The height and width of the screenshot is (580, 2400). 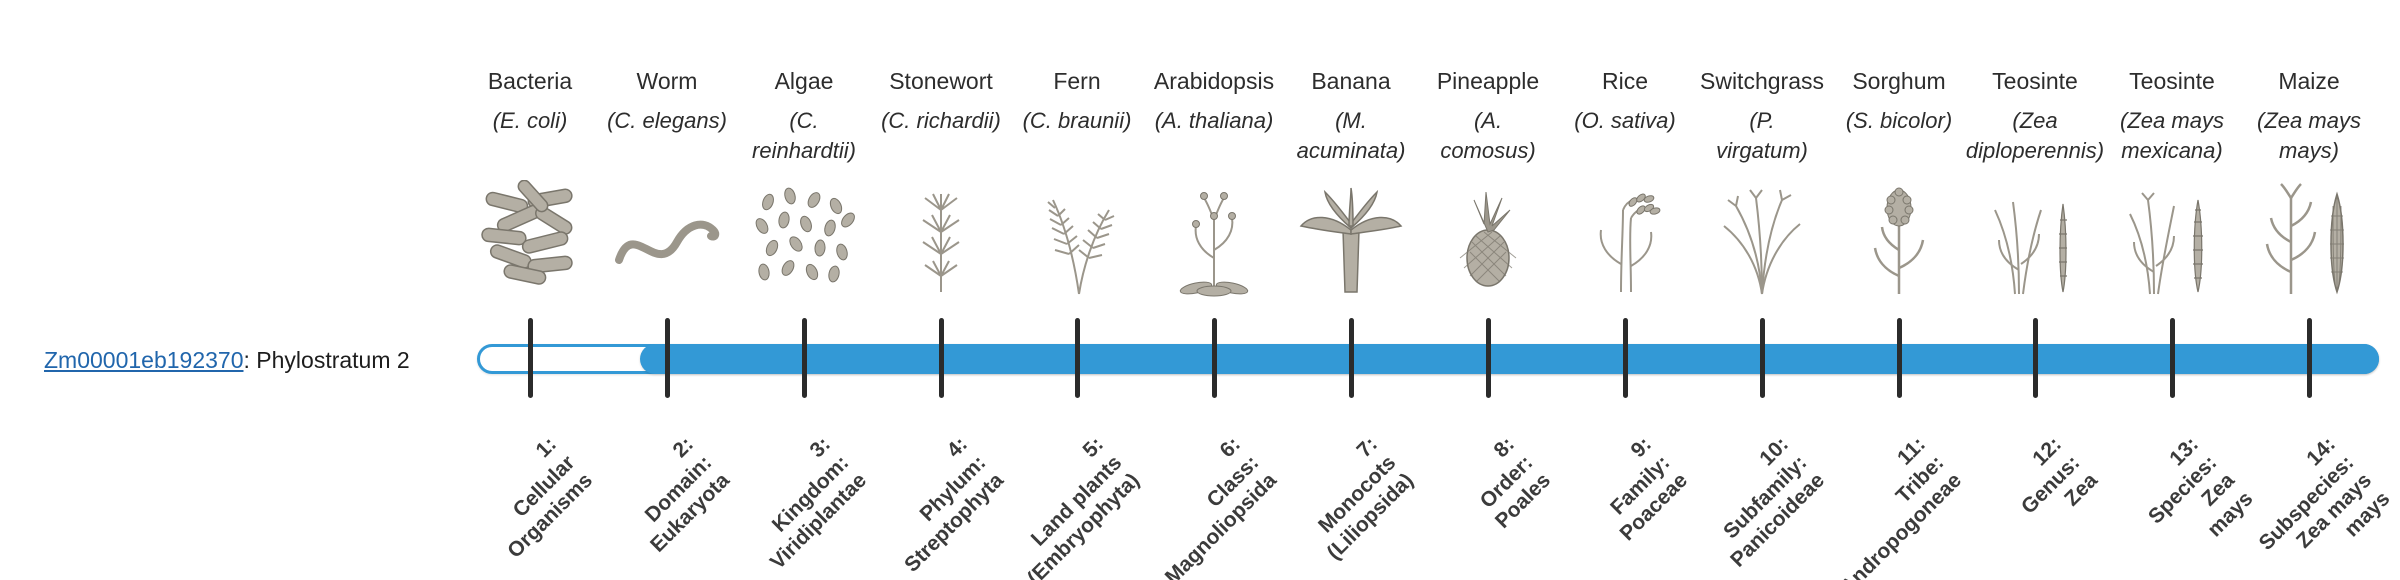 I want to click on organism-scientific-name: (A. comosus), so click(x=1488, y=135).